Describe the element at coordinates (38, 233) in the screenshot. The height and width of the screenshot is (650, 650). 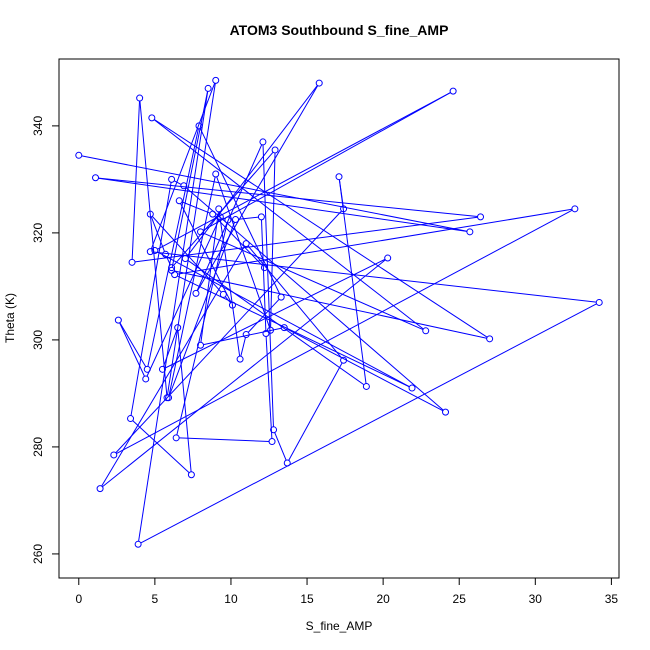
I see `y-tick-label: 320` at that location.